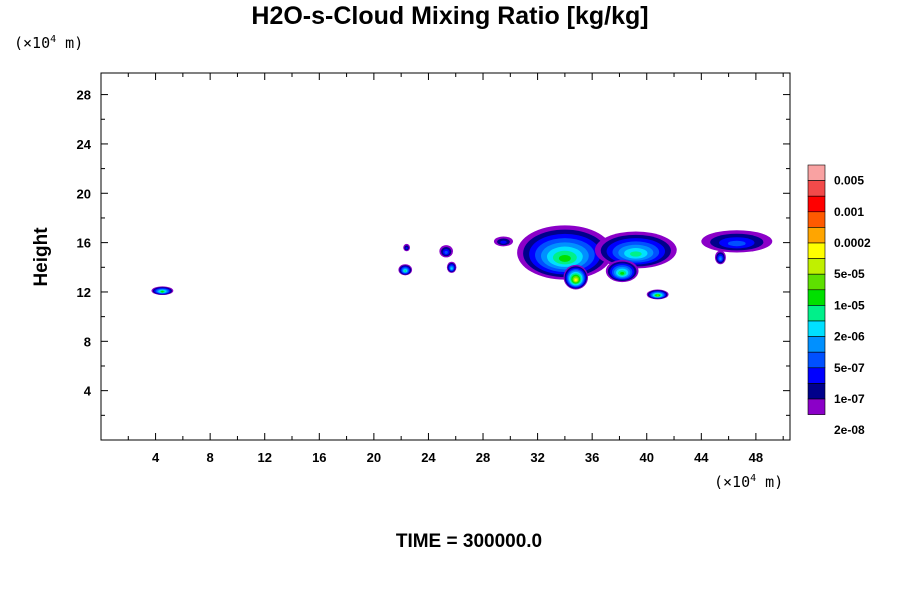 The width and height of the screenshot is (900, 600). What do you see at coordinates (84, 243) in the screenshot?
I see `y-tick-label: 16` at bounding box center [84, 243].